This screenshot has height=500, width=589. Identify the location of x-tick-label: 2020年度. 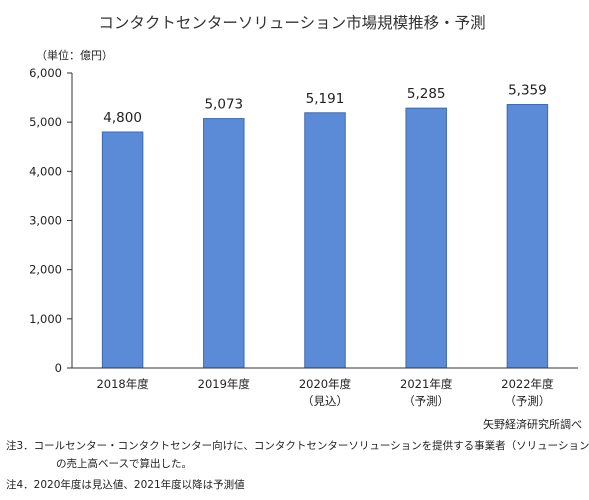
(325, 384).